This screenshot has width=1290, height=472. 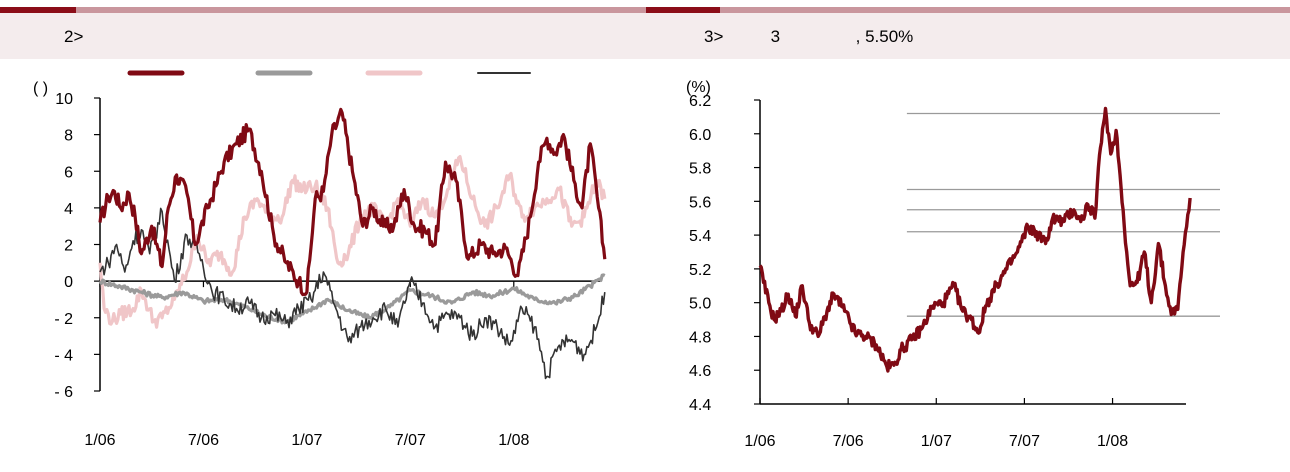 What do you see at coordinates (68, 282) in the screenshot?
I see `y-tick-label: 0` at bounding box center [68, 282].